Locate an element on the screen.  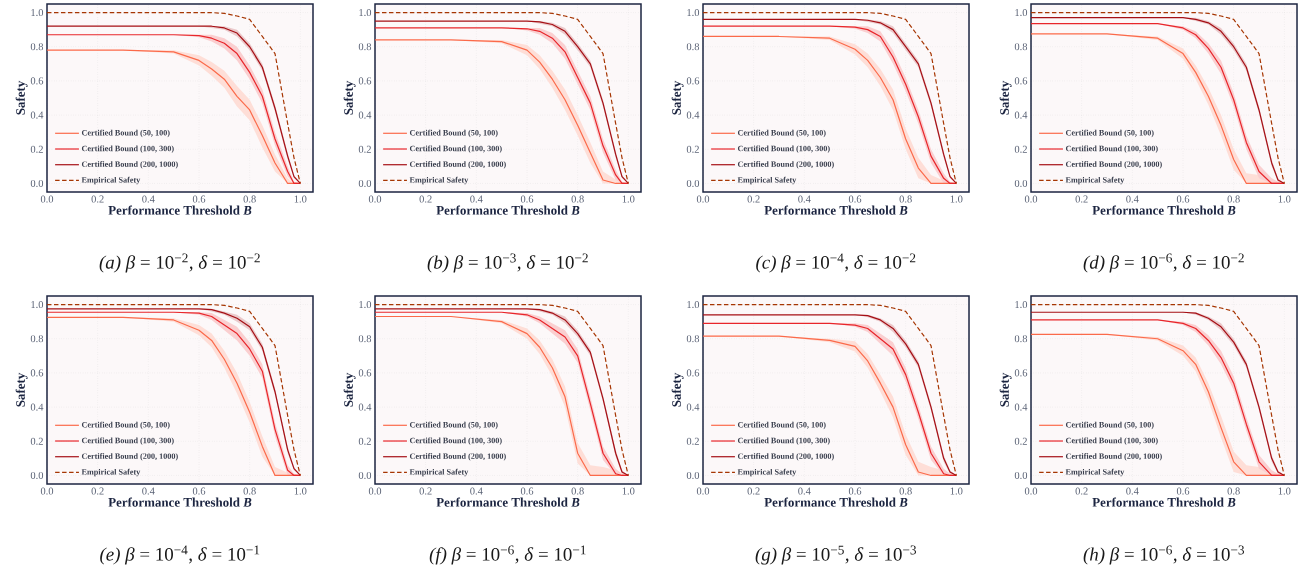
text: (f) β = 10$^{−6}$, δ = 10$^{−1}$ is located at coordinates (507, 555).